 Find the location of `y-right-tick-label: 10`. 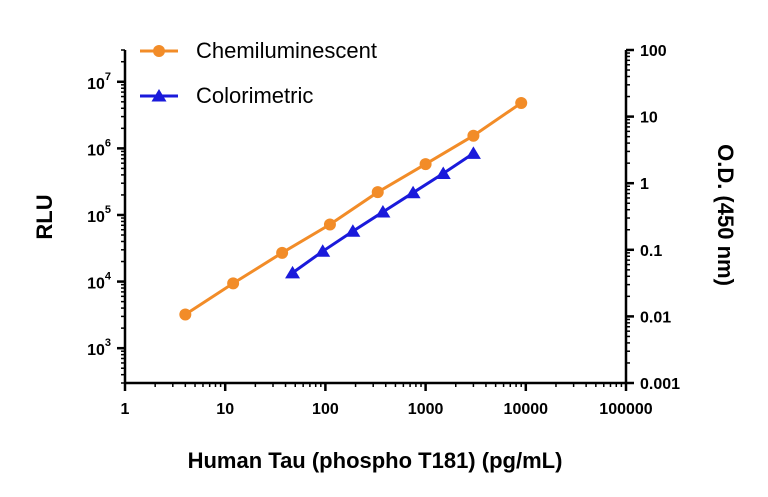

y-right-tick-label: 10 is located at coordinates (649, 118).